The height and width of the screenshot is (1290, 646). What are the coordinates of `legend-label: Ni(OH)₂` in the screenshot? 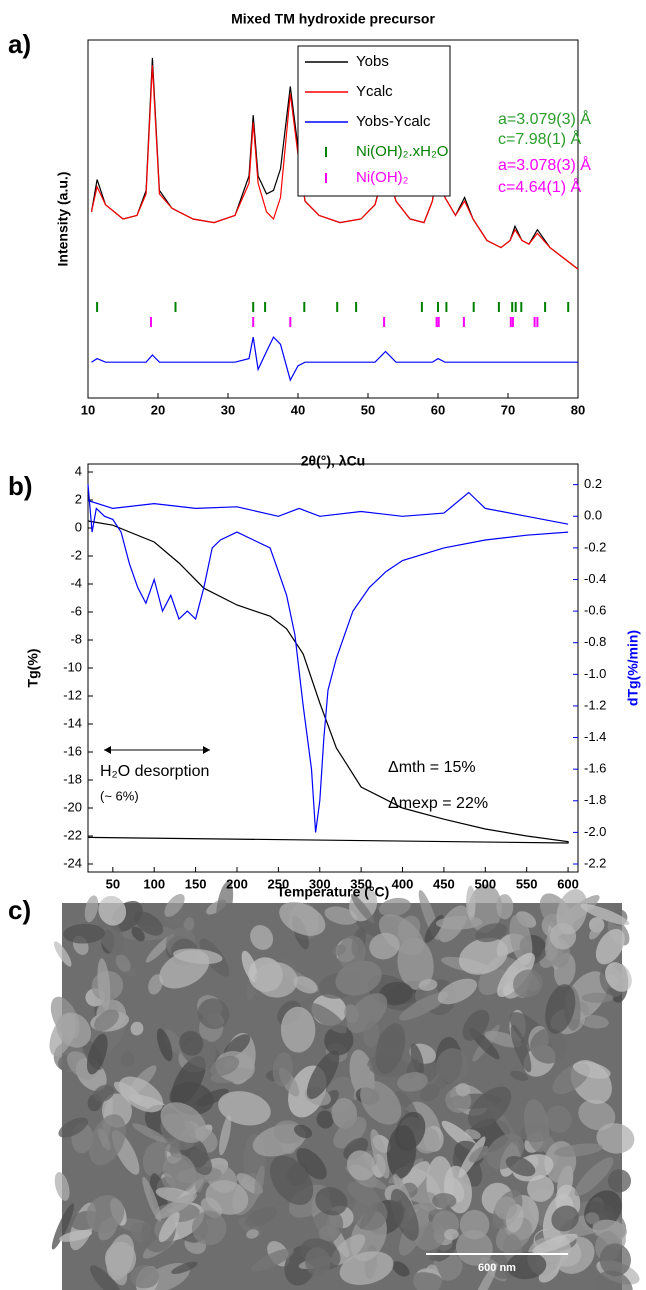 It's located at (382, 177).